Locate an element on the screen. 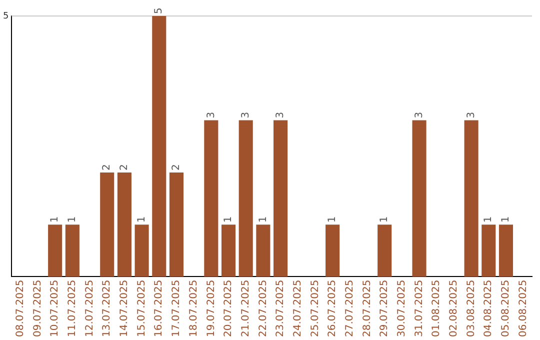  x-tick-label: 14.07.2025 is located at coordinates (124, 309).